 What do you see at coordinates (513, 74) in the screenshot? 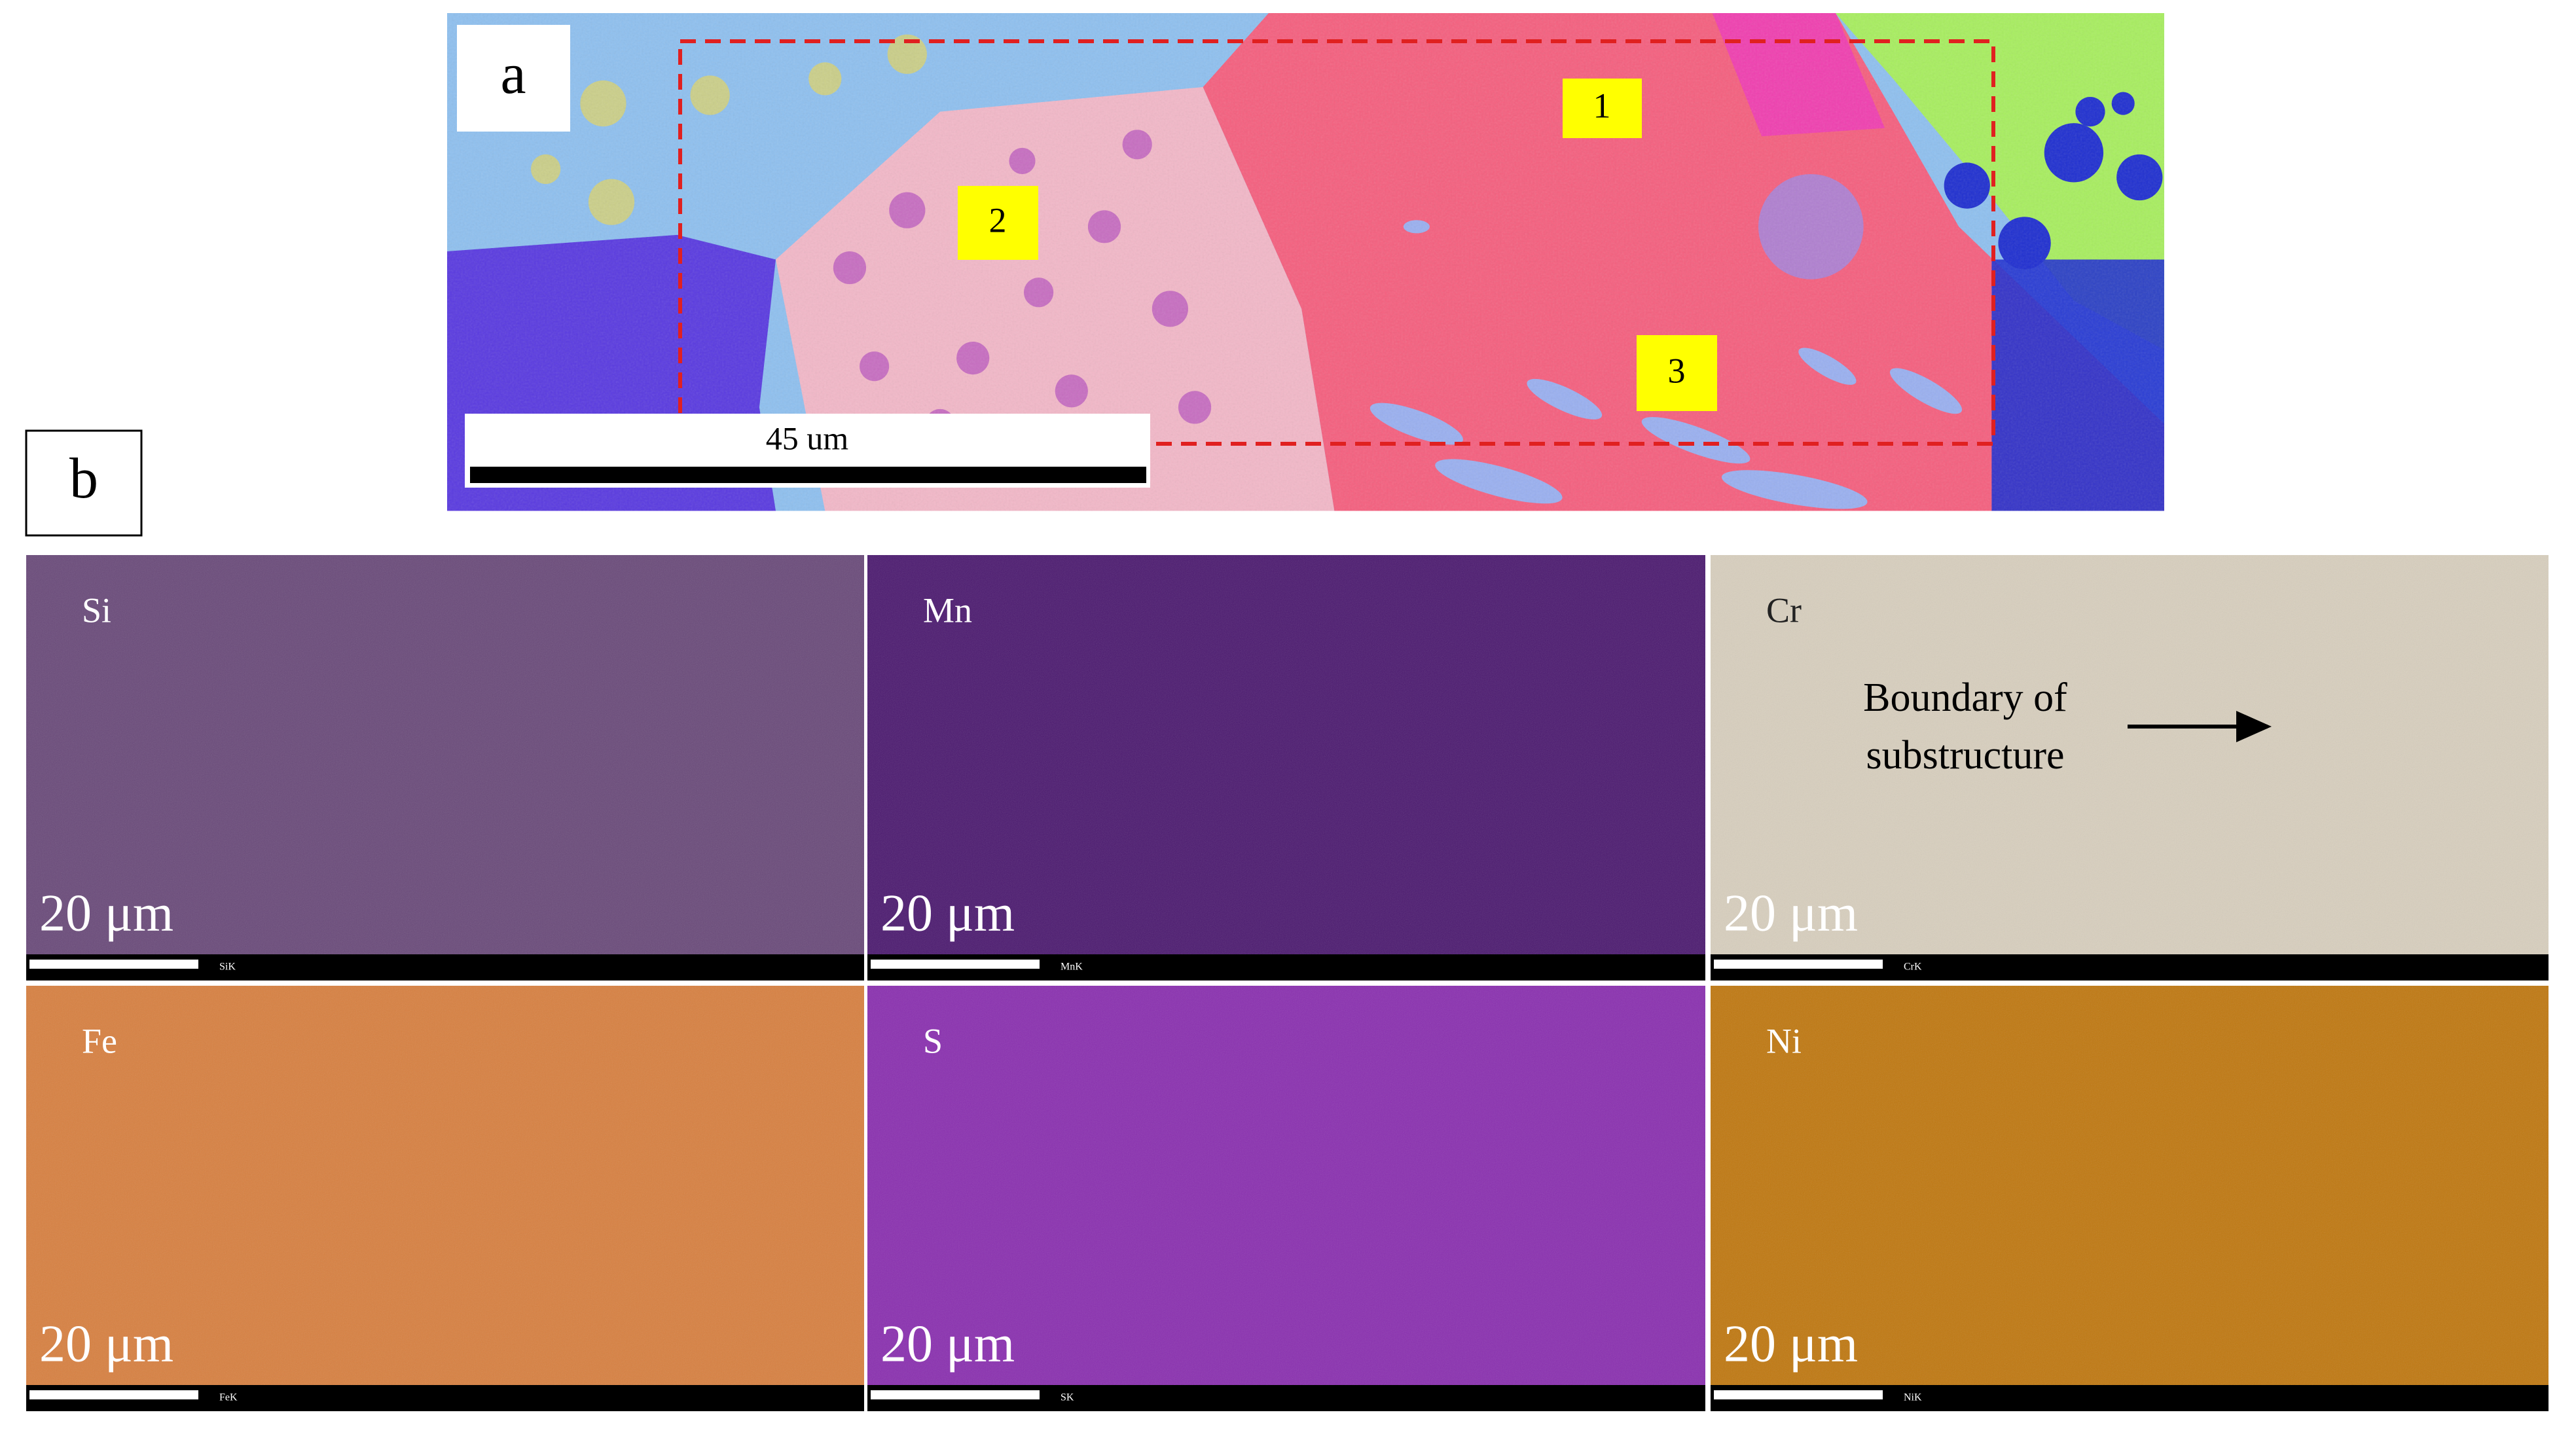
I see `panel-label: a` at bounding box center [513, 74].